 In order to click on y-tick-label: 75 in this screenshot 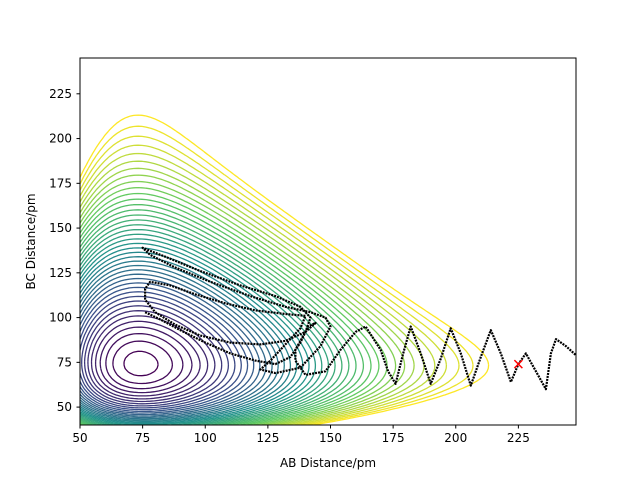, I will do `click(64, 362)`.